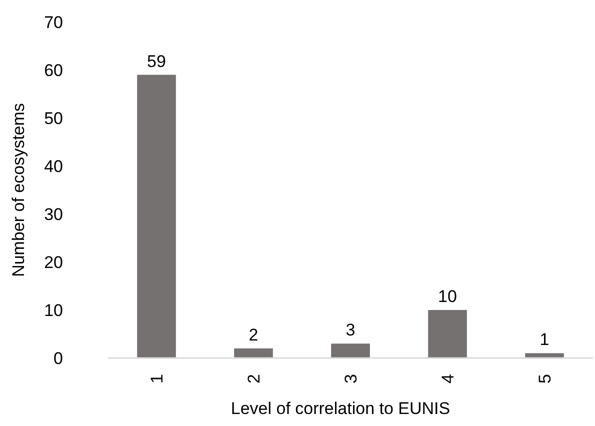  I want to click on data-label: 2, so click(253, 334).